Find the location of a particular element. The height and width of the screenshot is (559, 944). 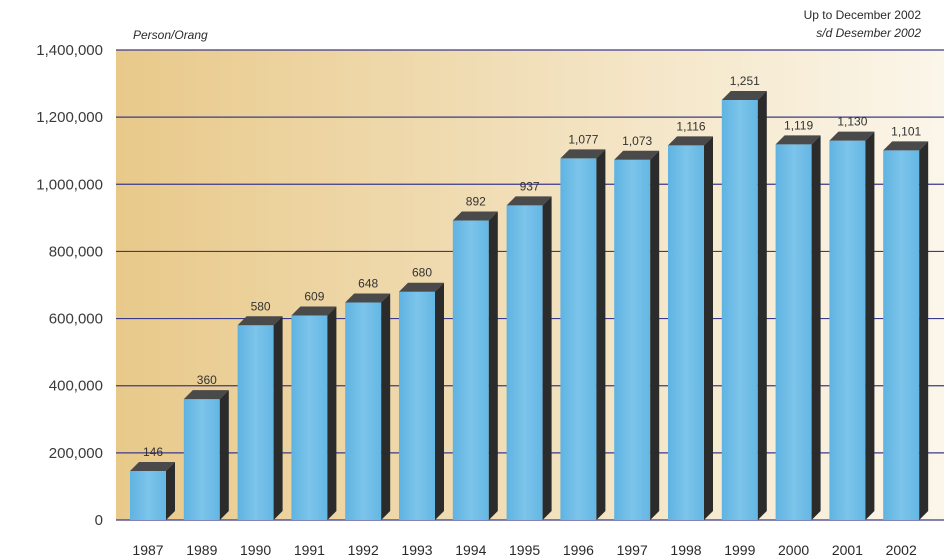

bar-value-label: 937 is located at coordinates (530, 186).